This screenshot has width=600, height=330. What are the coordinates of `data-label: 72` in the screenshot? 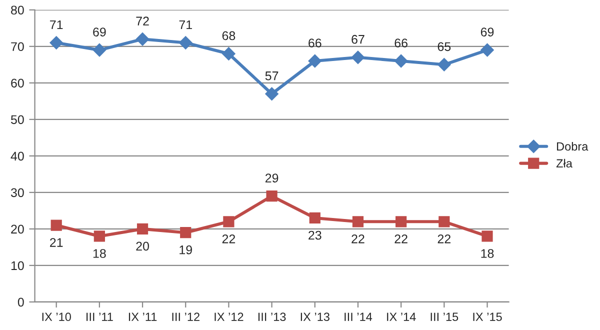 It's located at (142, 21).